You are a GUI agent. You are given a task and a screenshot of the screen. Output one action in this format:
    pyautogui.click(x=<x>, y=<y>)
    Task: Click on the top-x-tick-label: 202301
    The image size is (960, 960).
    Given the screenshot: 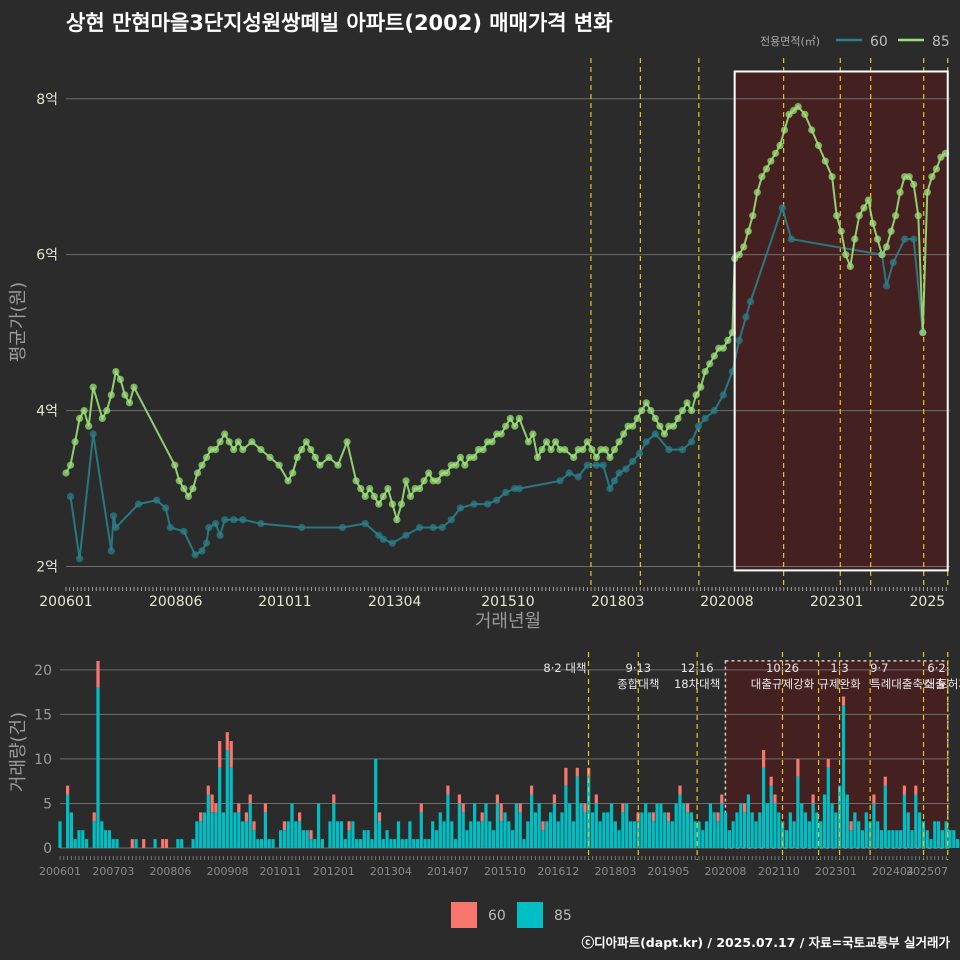 What is the action you would take?
    pyautogui.click(x=836, y=602)
    